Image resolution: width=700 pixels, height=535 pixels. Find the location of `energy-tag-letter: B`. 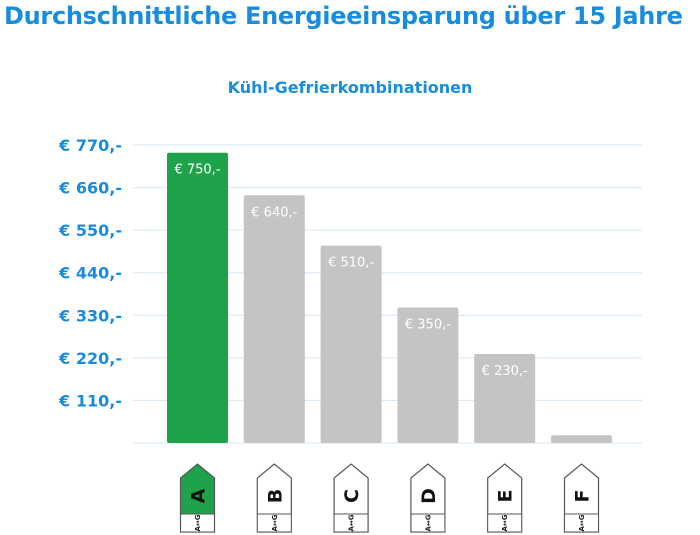

energy-tag-letter: B is located at coordinates (275, 496).